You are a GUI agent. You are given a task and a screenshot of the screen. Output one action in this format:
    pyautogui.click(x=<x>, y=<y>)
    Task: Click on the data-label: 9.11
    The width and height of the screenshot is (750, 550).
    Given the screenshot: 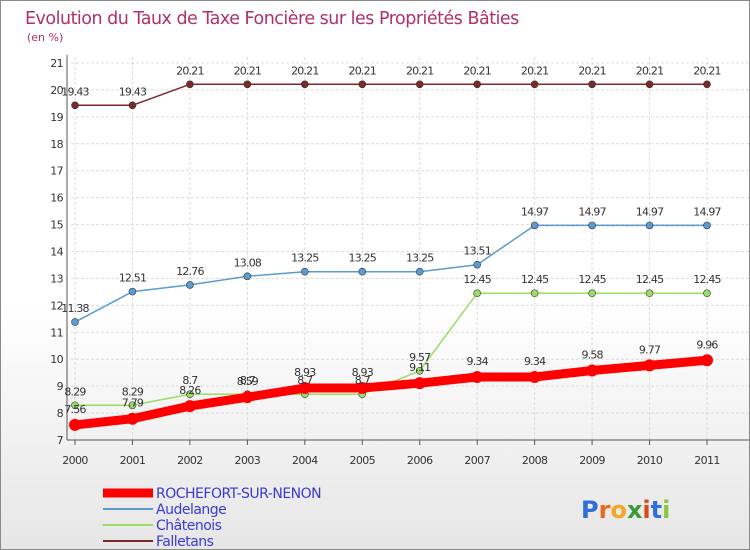 What is the action you would take?
    pyautogui.click(x=419, y=367)
    